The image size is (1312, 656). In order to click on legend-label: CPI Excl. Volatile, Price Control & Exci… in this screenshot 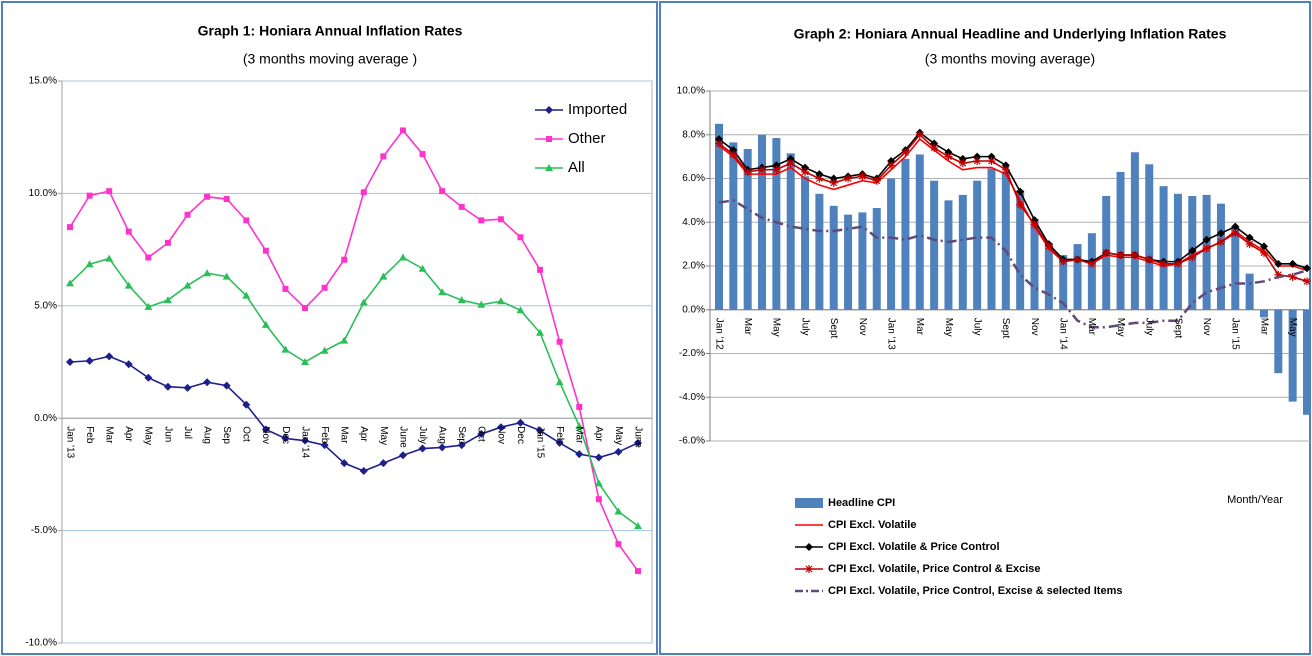, I will do `click(934, 569)`.